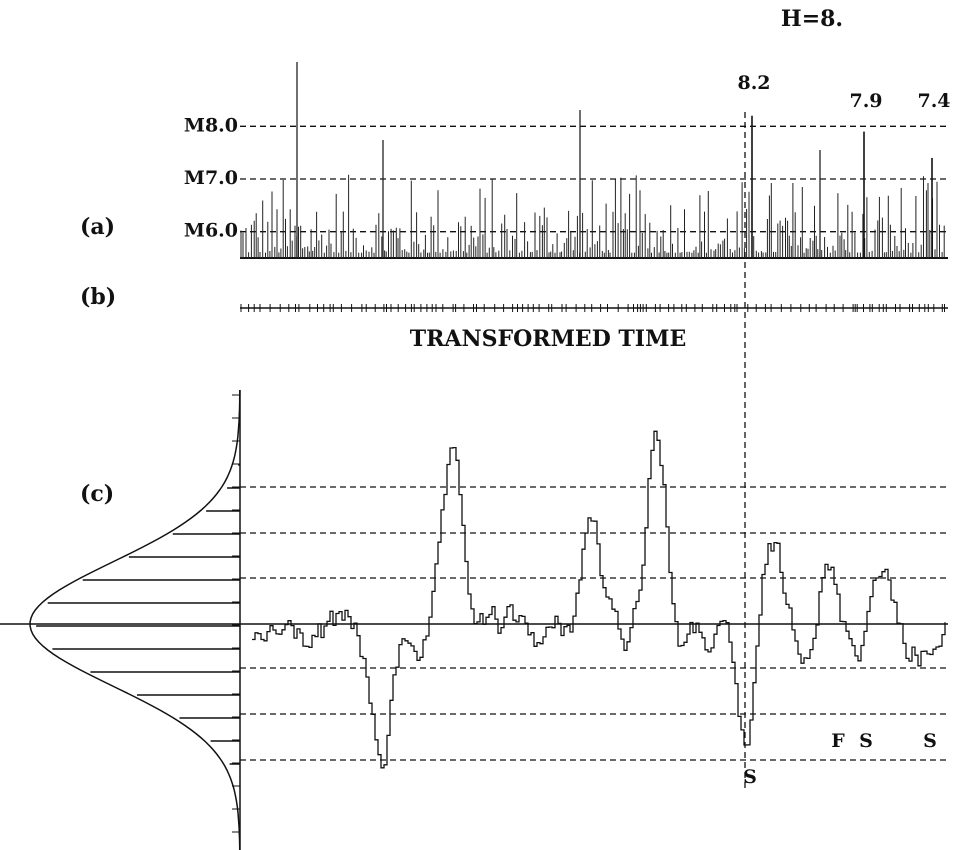 The width and height of the screenshot is (956, 850). I want to click on minimum-label: F, so click(838, 741).